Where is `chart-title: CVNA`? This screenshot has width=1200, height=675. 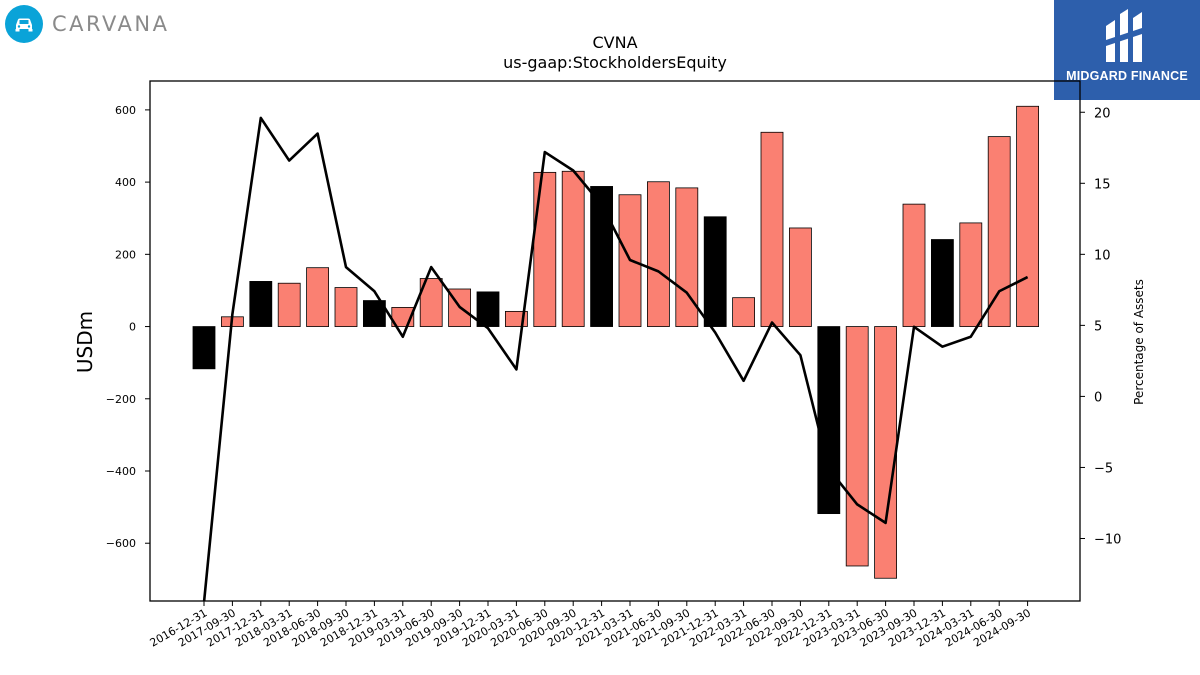 chart-title: CVNA is located at coordinates (614, 42).